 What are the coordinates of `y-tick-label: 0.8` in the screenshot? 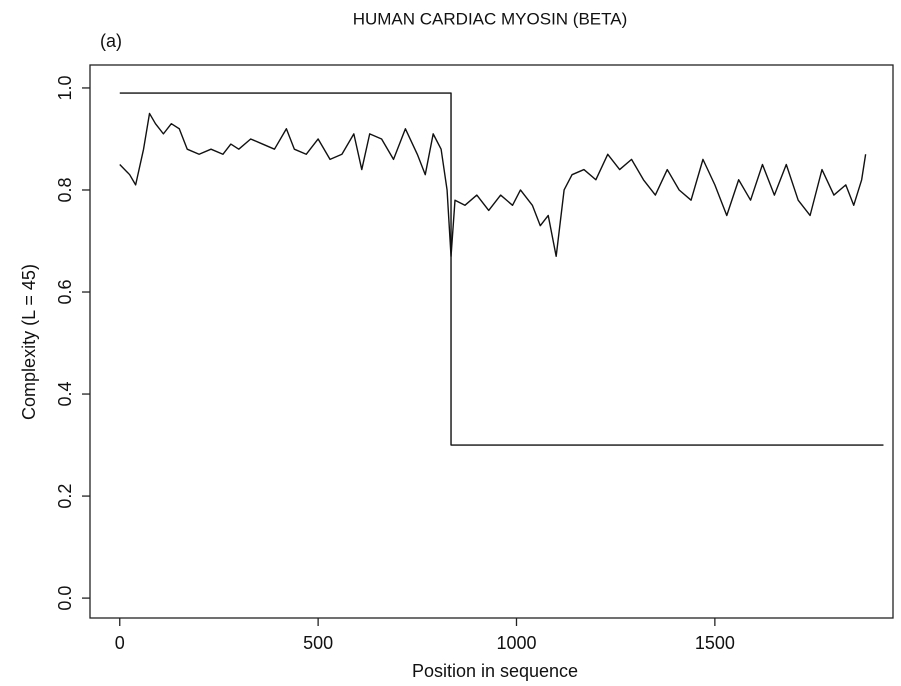 It's located at (65, 189).